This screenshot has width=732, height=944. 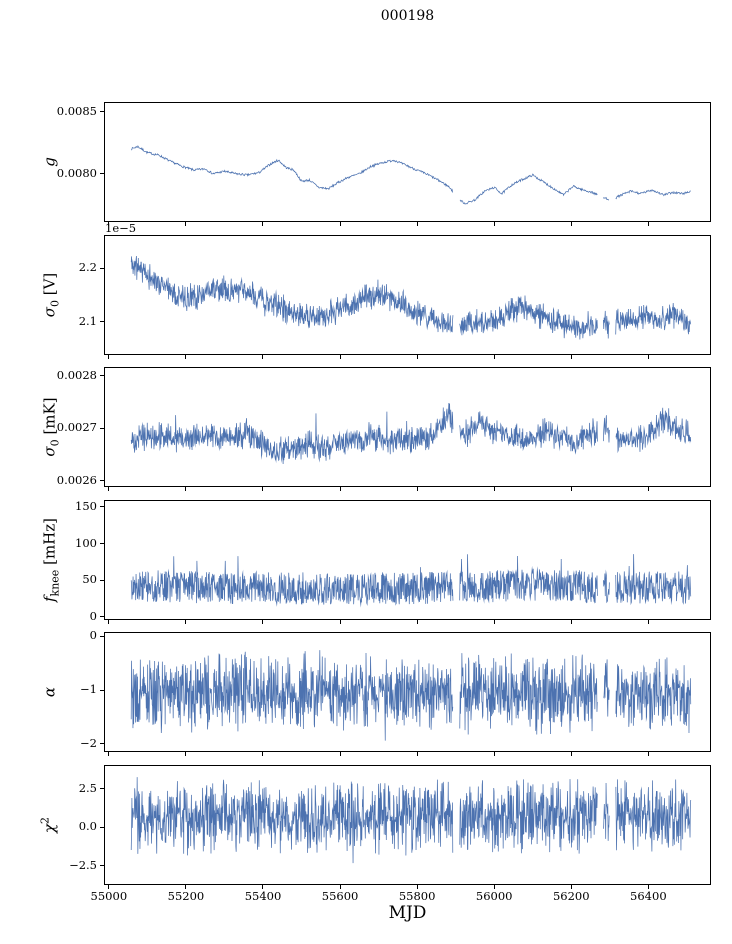 What do you see at coordinates (87, 267) in the screenshot?
I see `y-tick-label: 2.2` at bounding box center [87, 267].